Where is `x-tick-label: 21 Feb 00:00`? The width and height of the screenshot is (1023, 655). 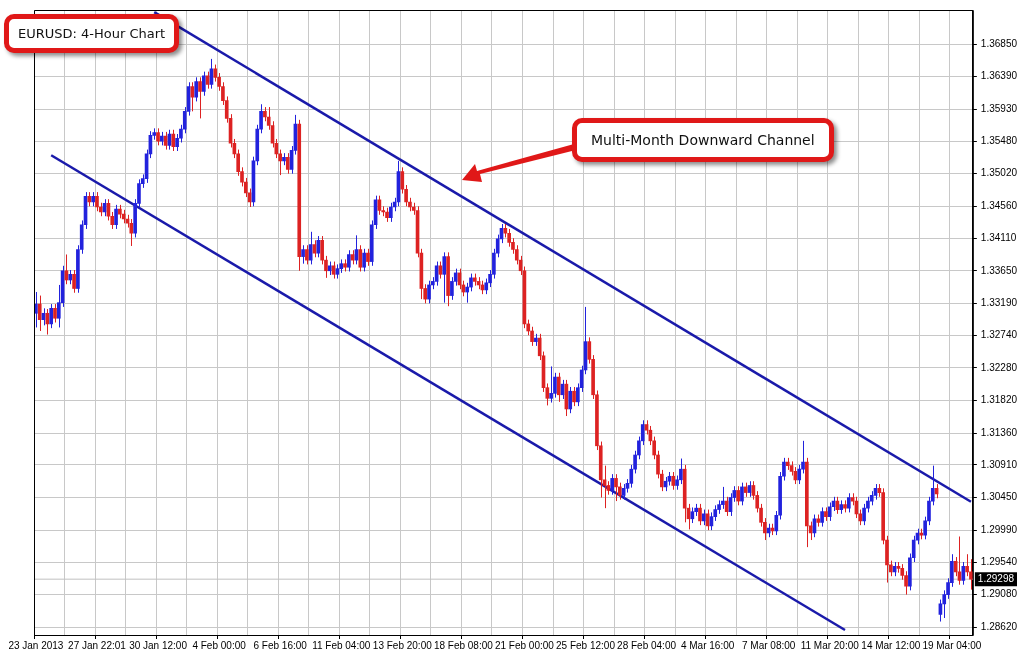
x-tick-label: 21 Feb 00:00 is located at coordinates (524, 645).